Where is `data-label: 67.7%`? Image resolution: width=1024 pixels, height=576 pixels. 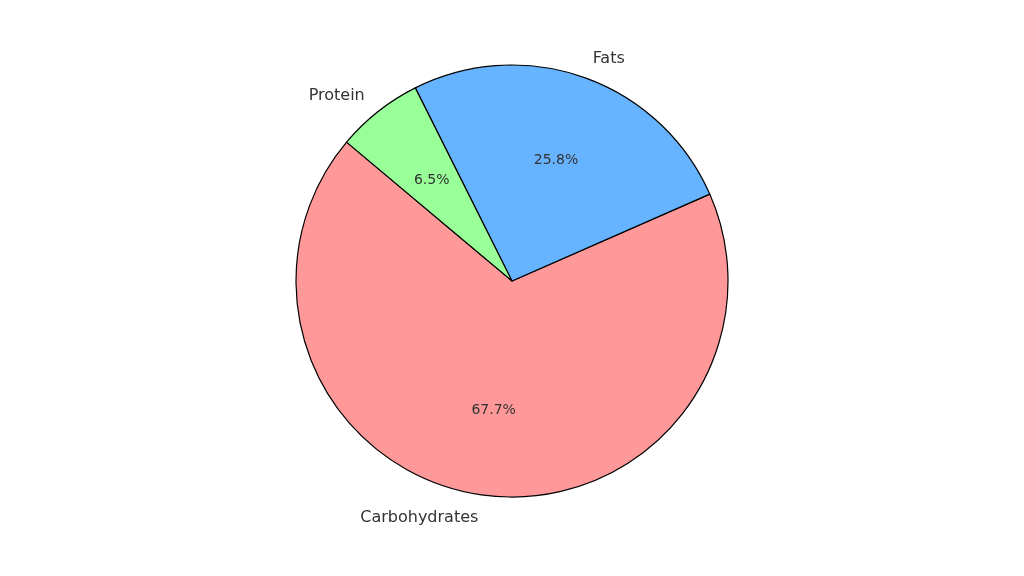 data-label: 67.7% is located at coordinates (493, 409).